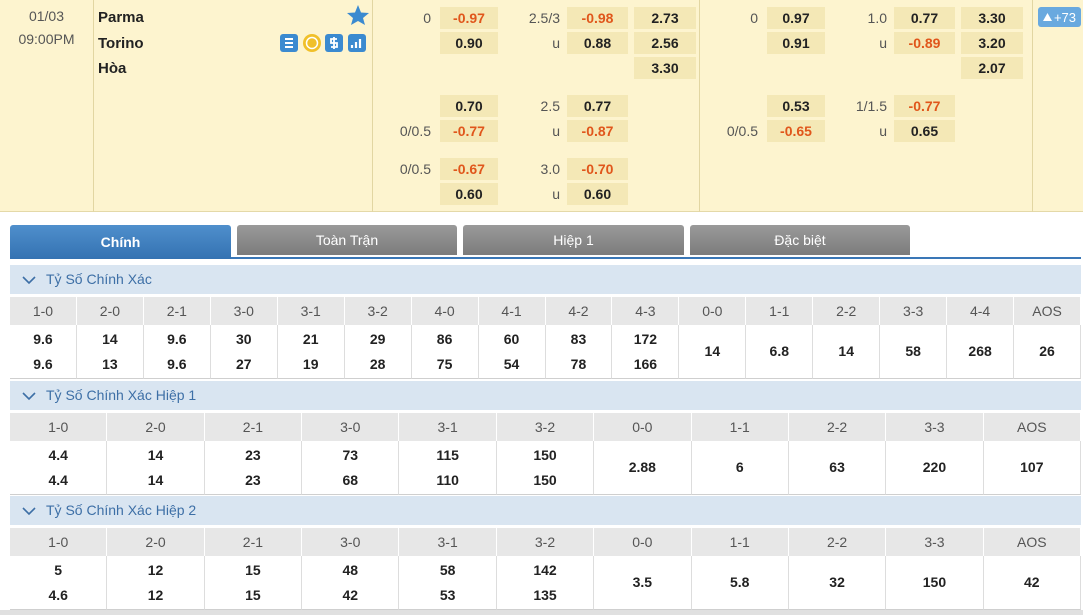 The image size is (1083, 615). I want to click on odds-cell: 48 42, so click(351, 583).